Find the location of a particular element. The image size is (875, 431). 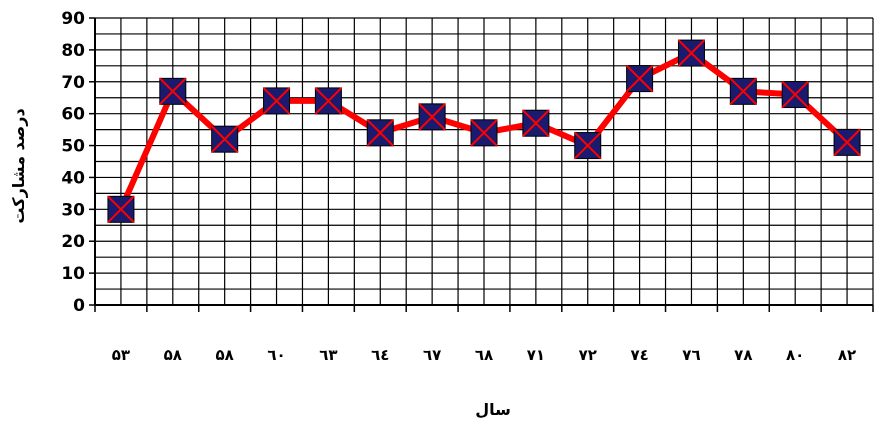

x-tick-label: ٦۸ is located at coordinates (484, 355).